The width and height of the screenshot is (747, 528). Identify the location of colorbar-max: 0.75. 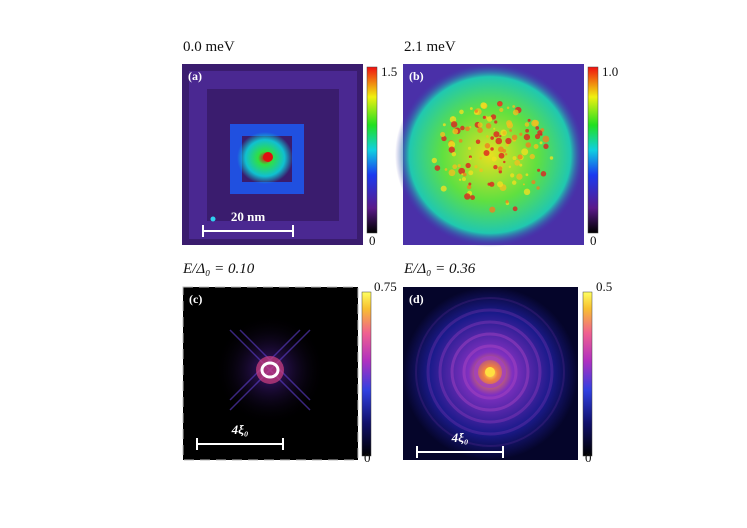
(385, 286).